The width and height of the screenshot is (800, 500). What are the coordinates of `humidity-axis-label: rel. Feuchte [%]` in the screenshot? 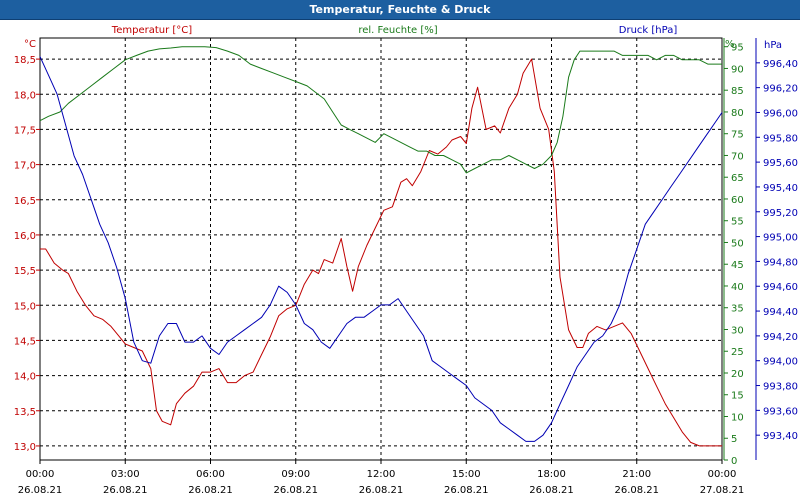 It's located at (397, 30).